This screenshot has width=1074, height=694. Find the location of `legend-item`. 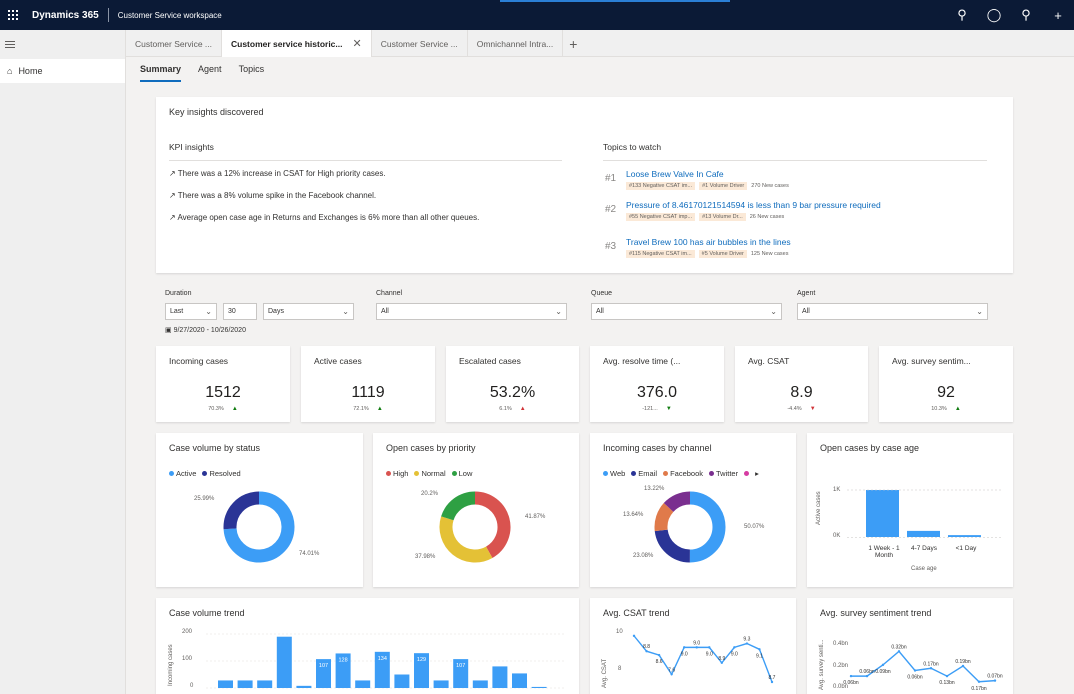

legend-item is located at coordinates (747, 473).